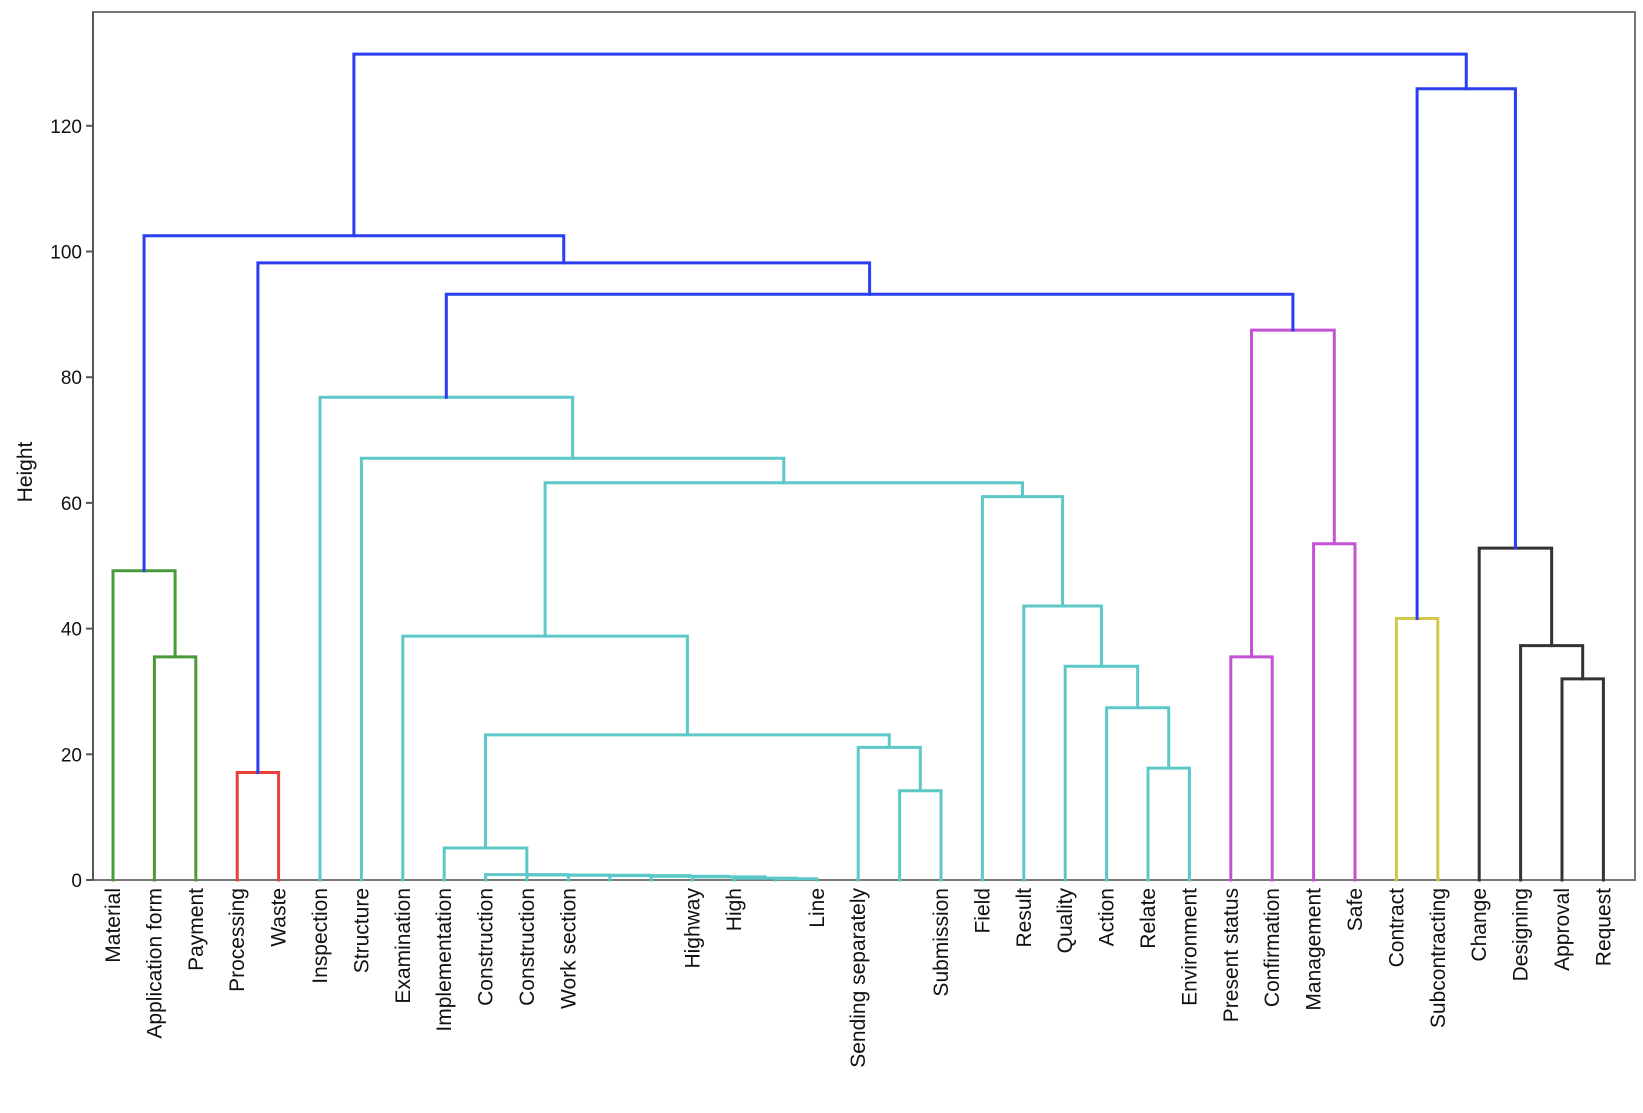 The height and width of the screenshot is (1113, 1643). What do you see at coordinates (817, 908) in the screenshot?
I see `leaf-label: Line` at bounding box center [817, 908].